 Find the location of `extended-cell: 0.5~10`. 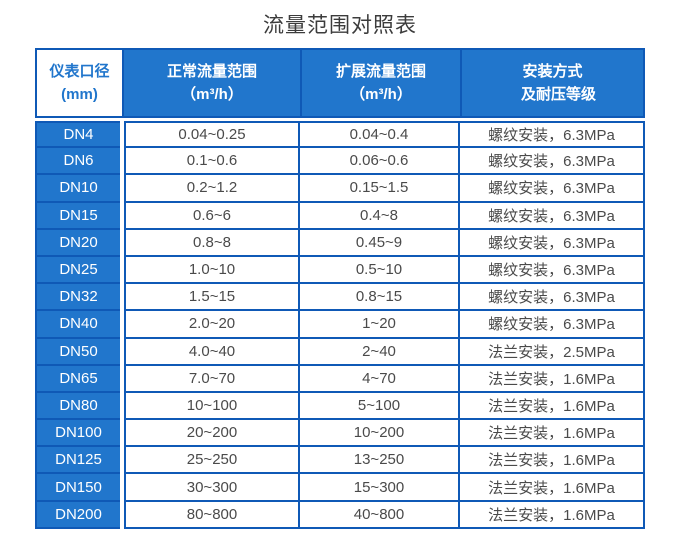

extended-cell: 0.5~10 is located at coordinates (378, 270).